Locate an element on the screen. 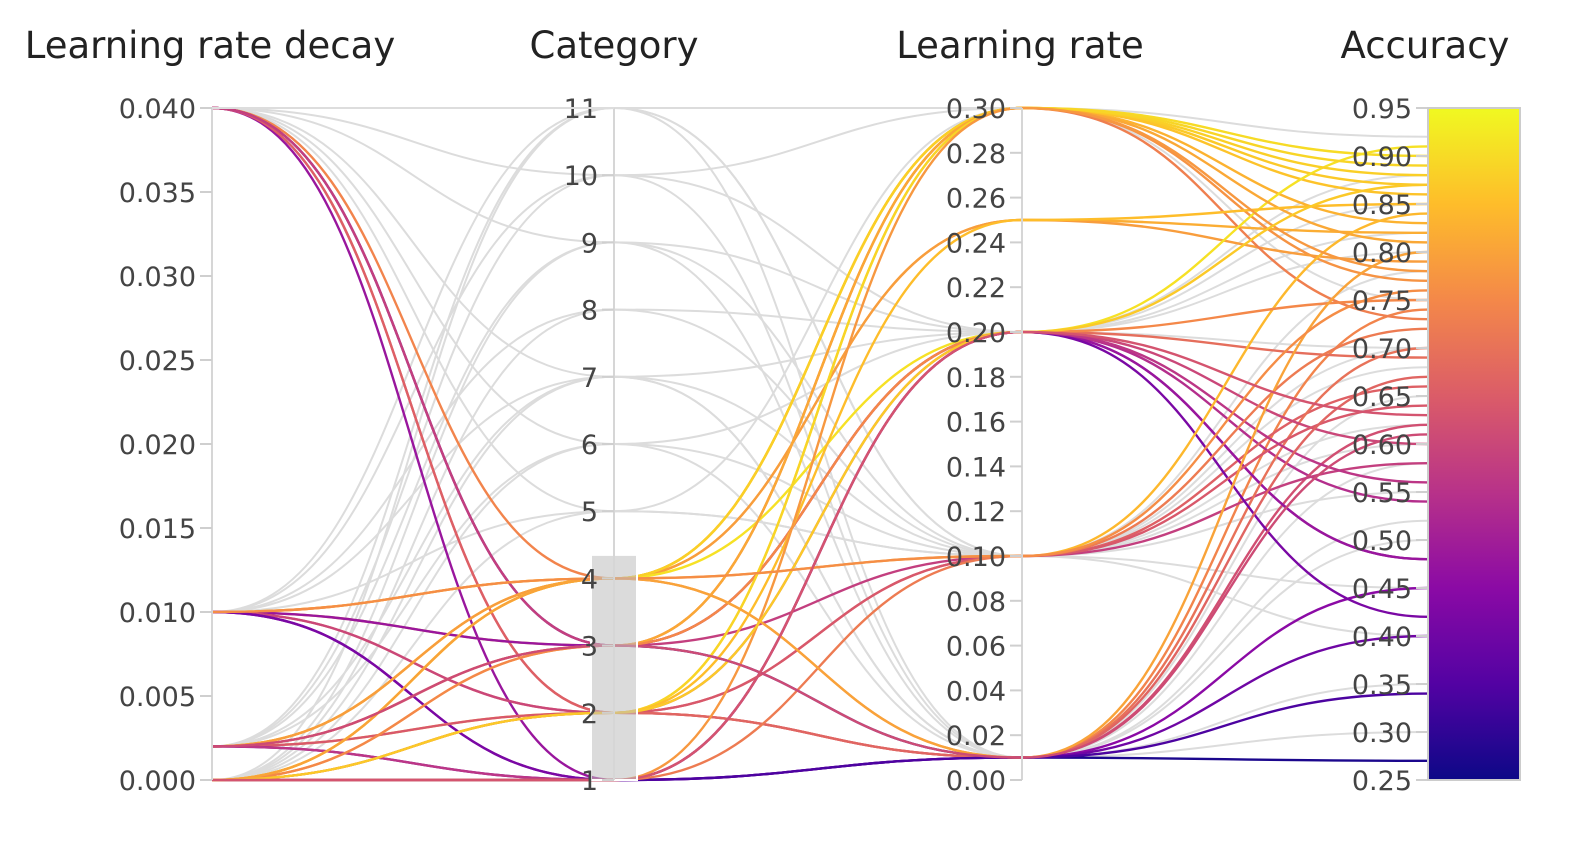  tick-label: 0.06 is located at coordinates (976, 647).